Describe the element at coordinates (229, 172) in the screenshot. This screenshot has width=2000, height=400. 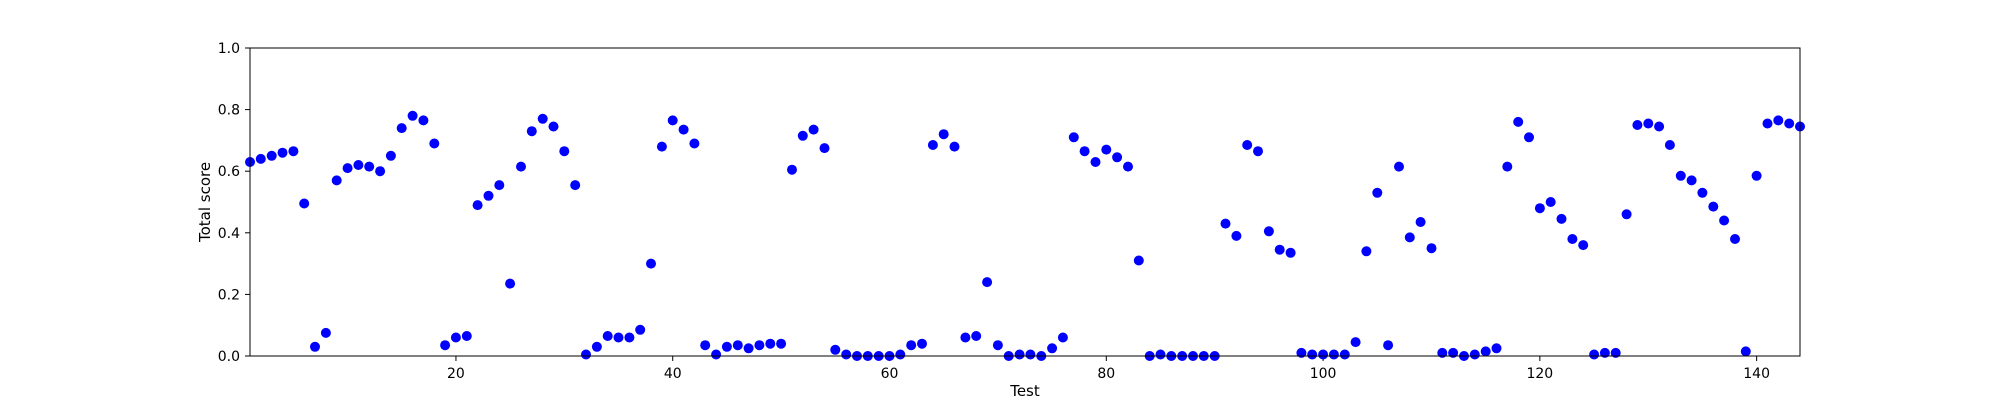
I see `y-tick-label: 0.6` at that location.